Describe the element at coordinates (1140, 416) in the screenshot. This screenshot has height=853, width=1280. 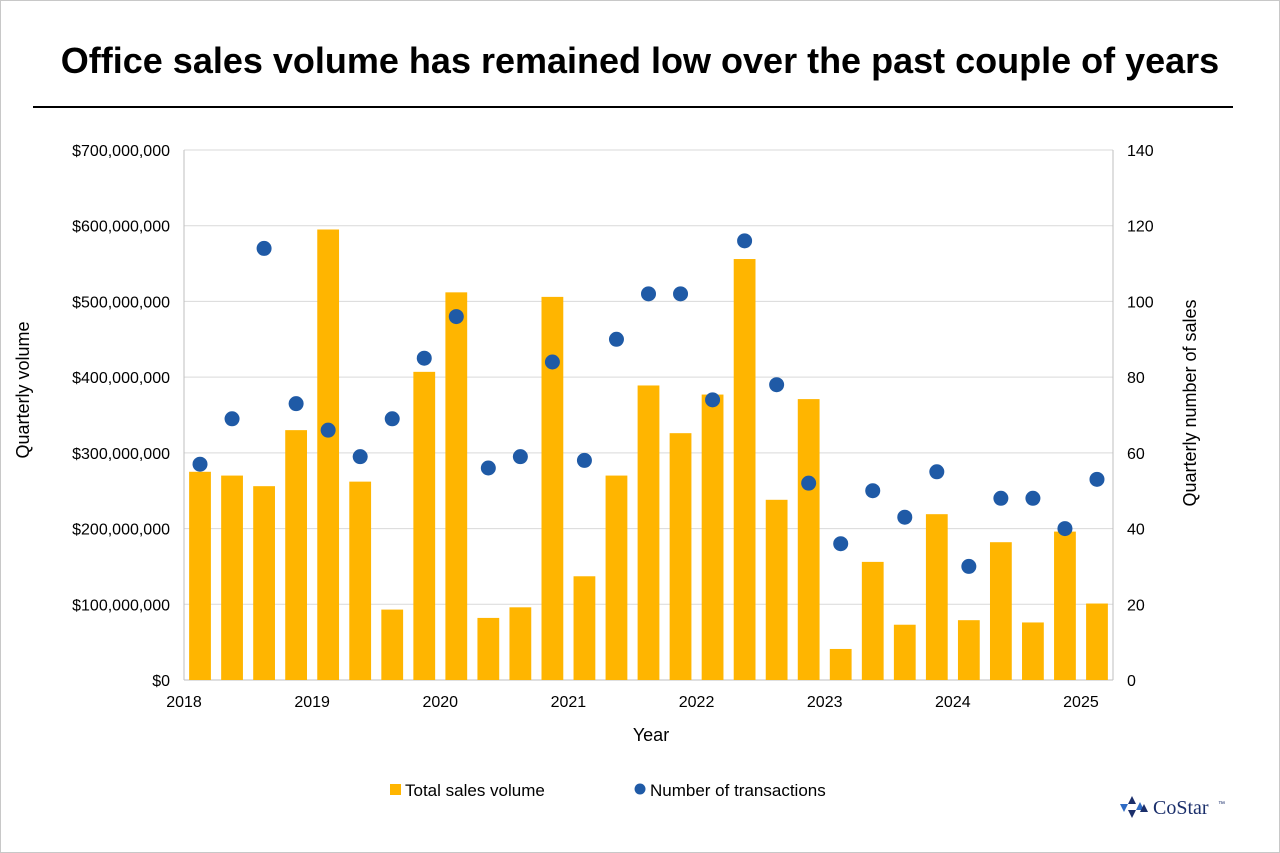
I see `right-axis-ticks: 0 20 40 60 80 100 120 140` at that location.